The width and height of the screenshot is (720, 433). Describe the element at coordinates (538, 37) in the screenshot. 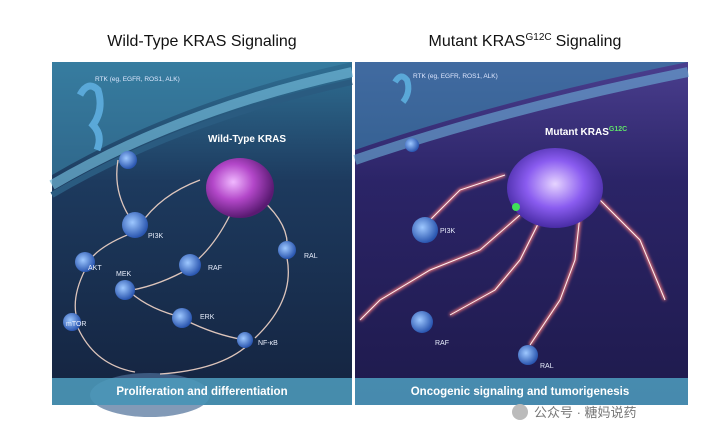

I see `title-superscript: G12C` at that location.